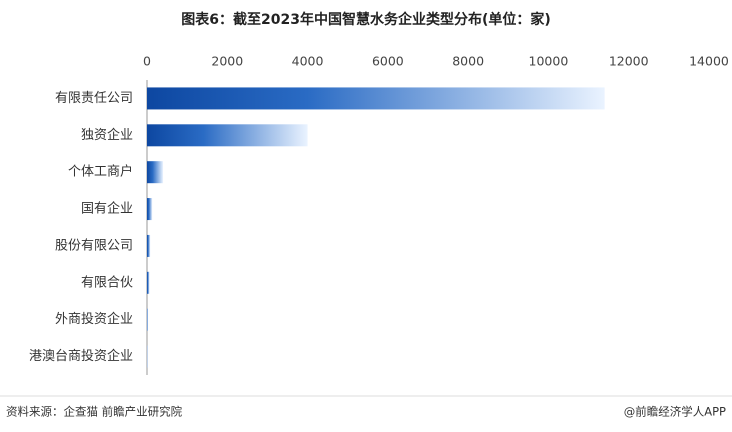 This screenshot has width=732, height=432. What do you see at coordinates (107, 282) in the screenshot?
I see `y-tick-label: 有限合伙` at bounding box center [107, 282].